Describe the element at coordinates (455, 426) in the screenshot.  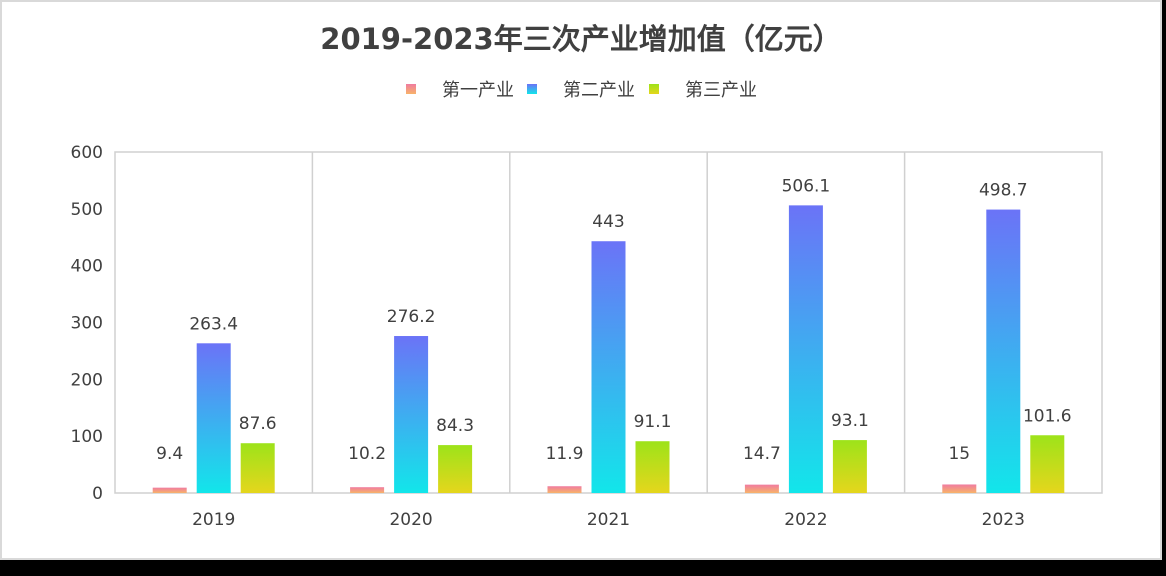
I see `data-label: 84.3` at that location.